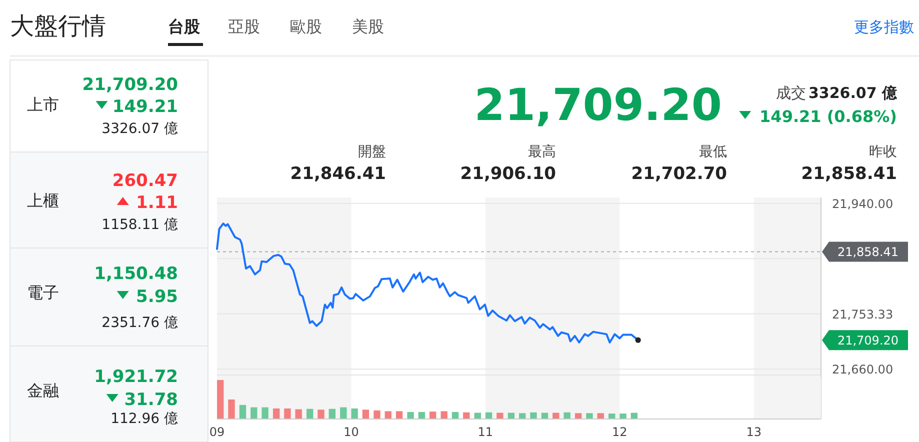 The width and height of the screenshot is (919, 442). Describe the element at coordinates (140, 323) in the screenshot. I see `text: 2351.76 億` at that location.